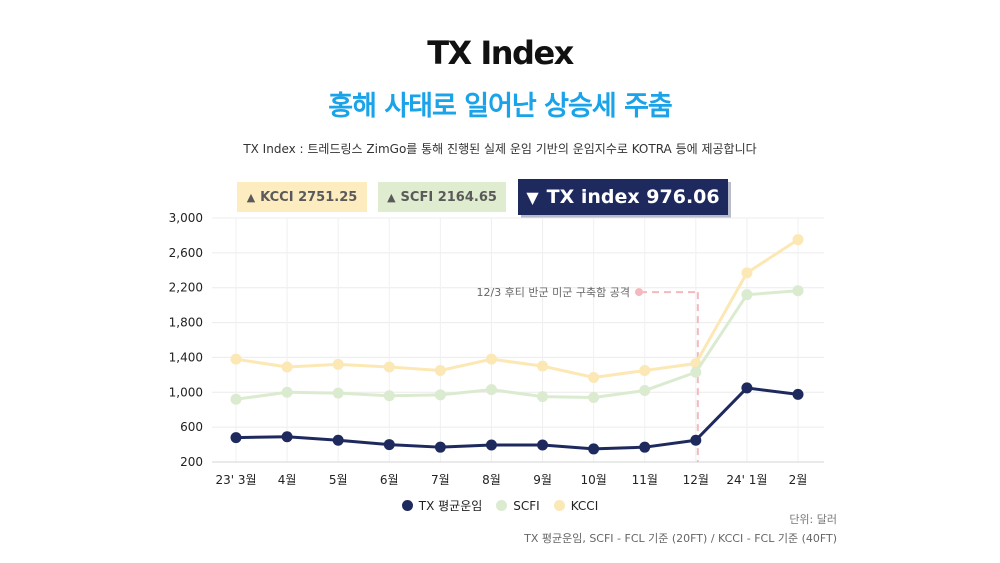 The width and height of the screenshot is (1000, 563). What do you see at coordinates (191, 462) in the screenshot?
I see `y-tick-label: 200` at bounding box center [191, 462].